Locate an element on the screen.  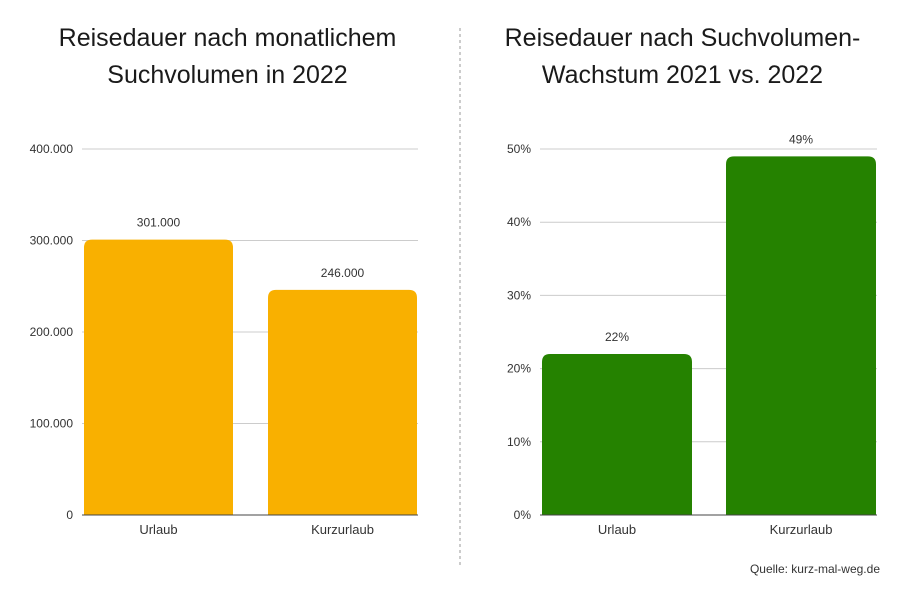
y-tick-label: 200.000 is located at coordinates (52, 332).